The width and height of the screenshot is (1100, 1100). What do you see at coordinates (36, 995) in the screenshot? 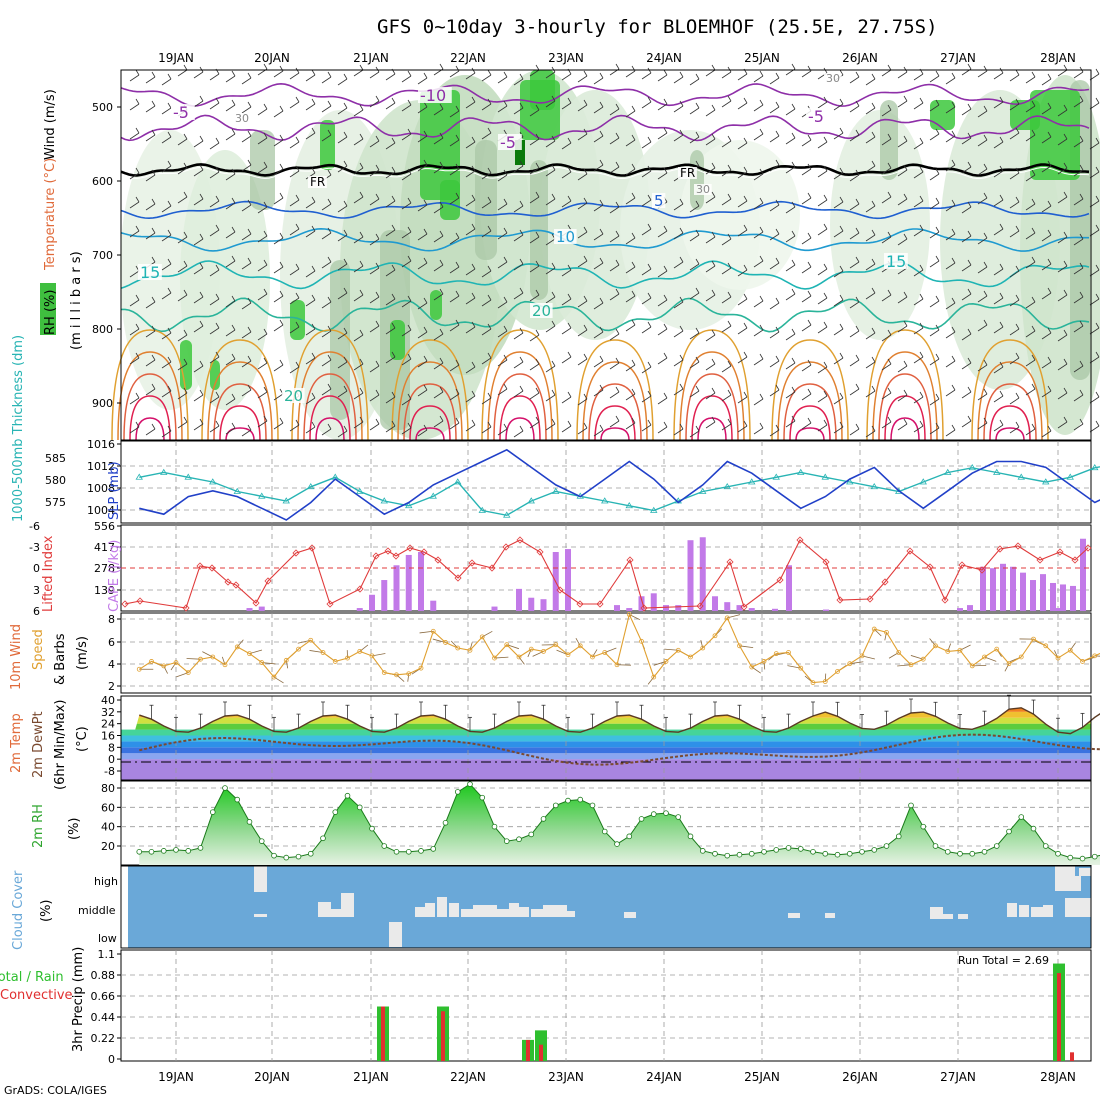
I see `precip-label-b: Convective` at bounding box center [36, 995].